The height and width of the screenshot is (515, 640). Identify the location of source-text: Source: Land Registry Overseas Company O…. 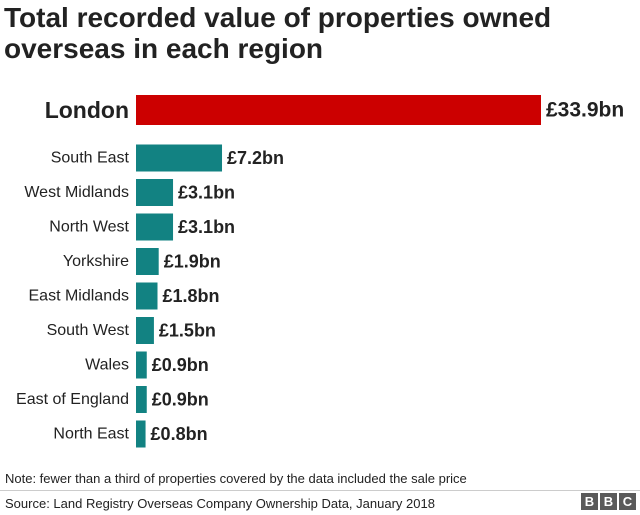
(220, 503).